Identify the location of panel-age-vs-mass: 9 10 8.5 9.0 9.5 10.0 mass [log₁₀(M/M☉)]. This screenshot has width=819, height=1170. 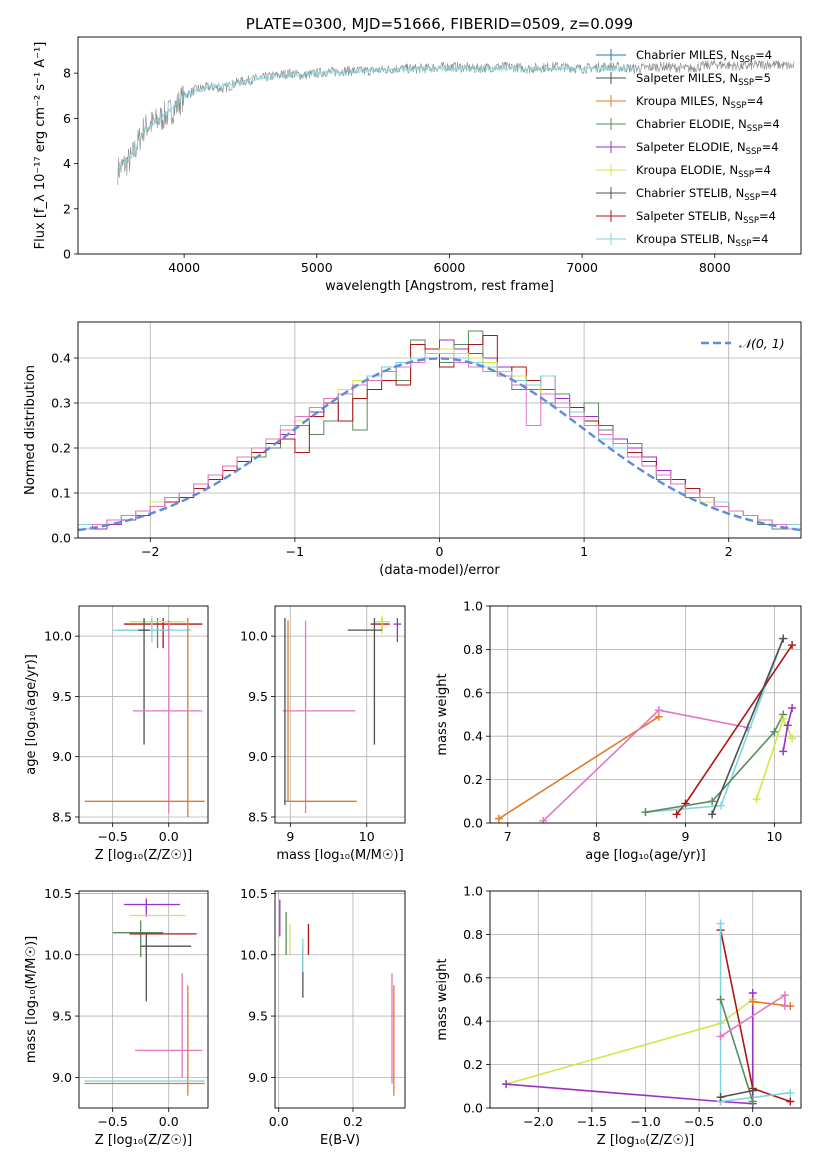
(323, 734).